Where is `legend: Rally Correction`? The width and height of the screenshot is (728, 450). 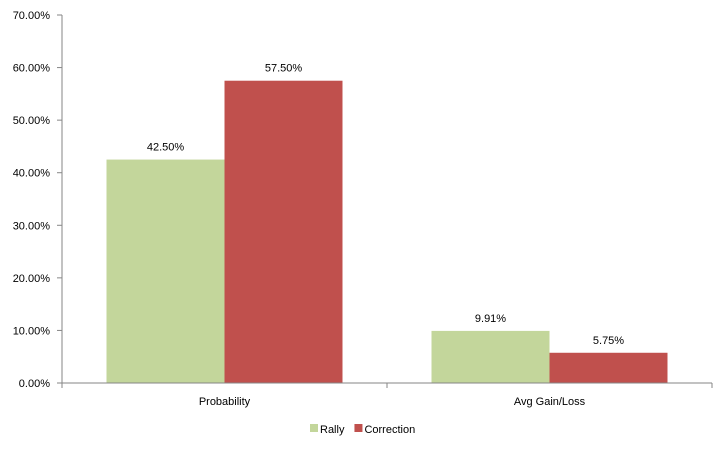 legend: Rally Correction is located at coordinates (362, 430).